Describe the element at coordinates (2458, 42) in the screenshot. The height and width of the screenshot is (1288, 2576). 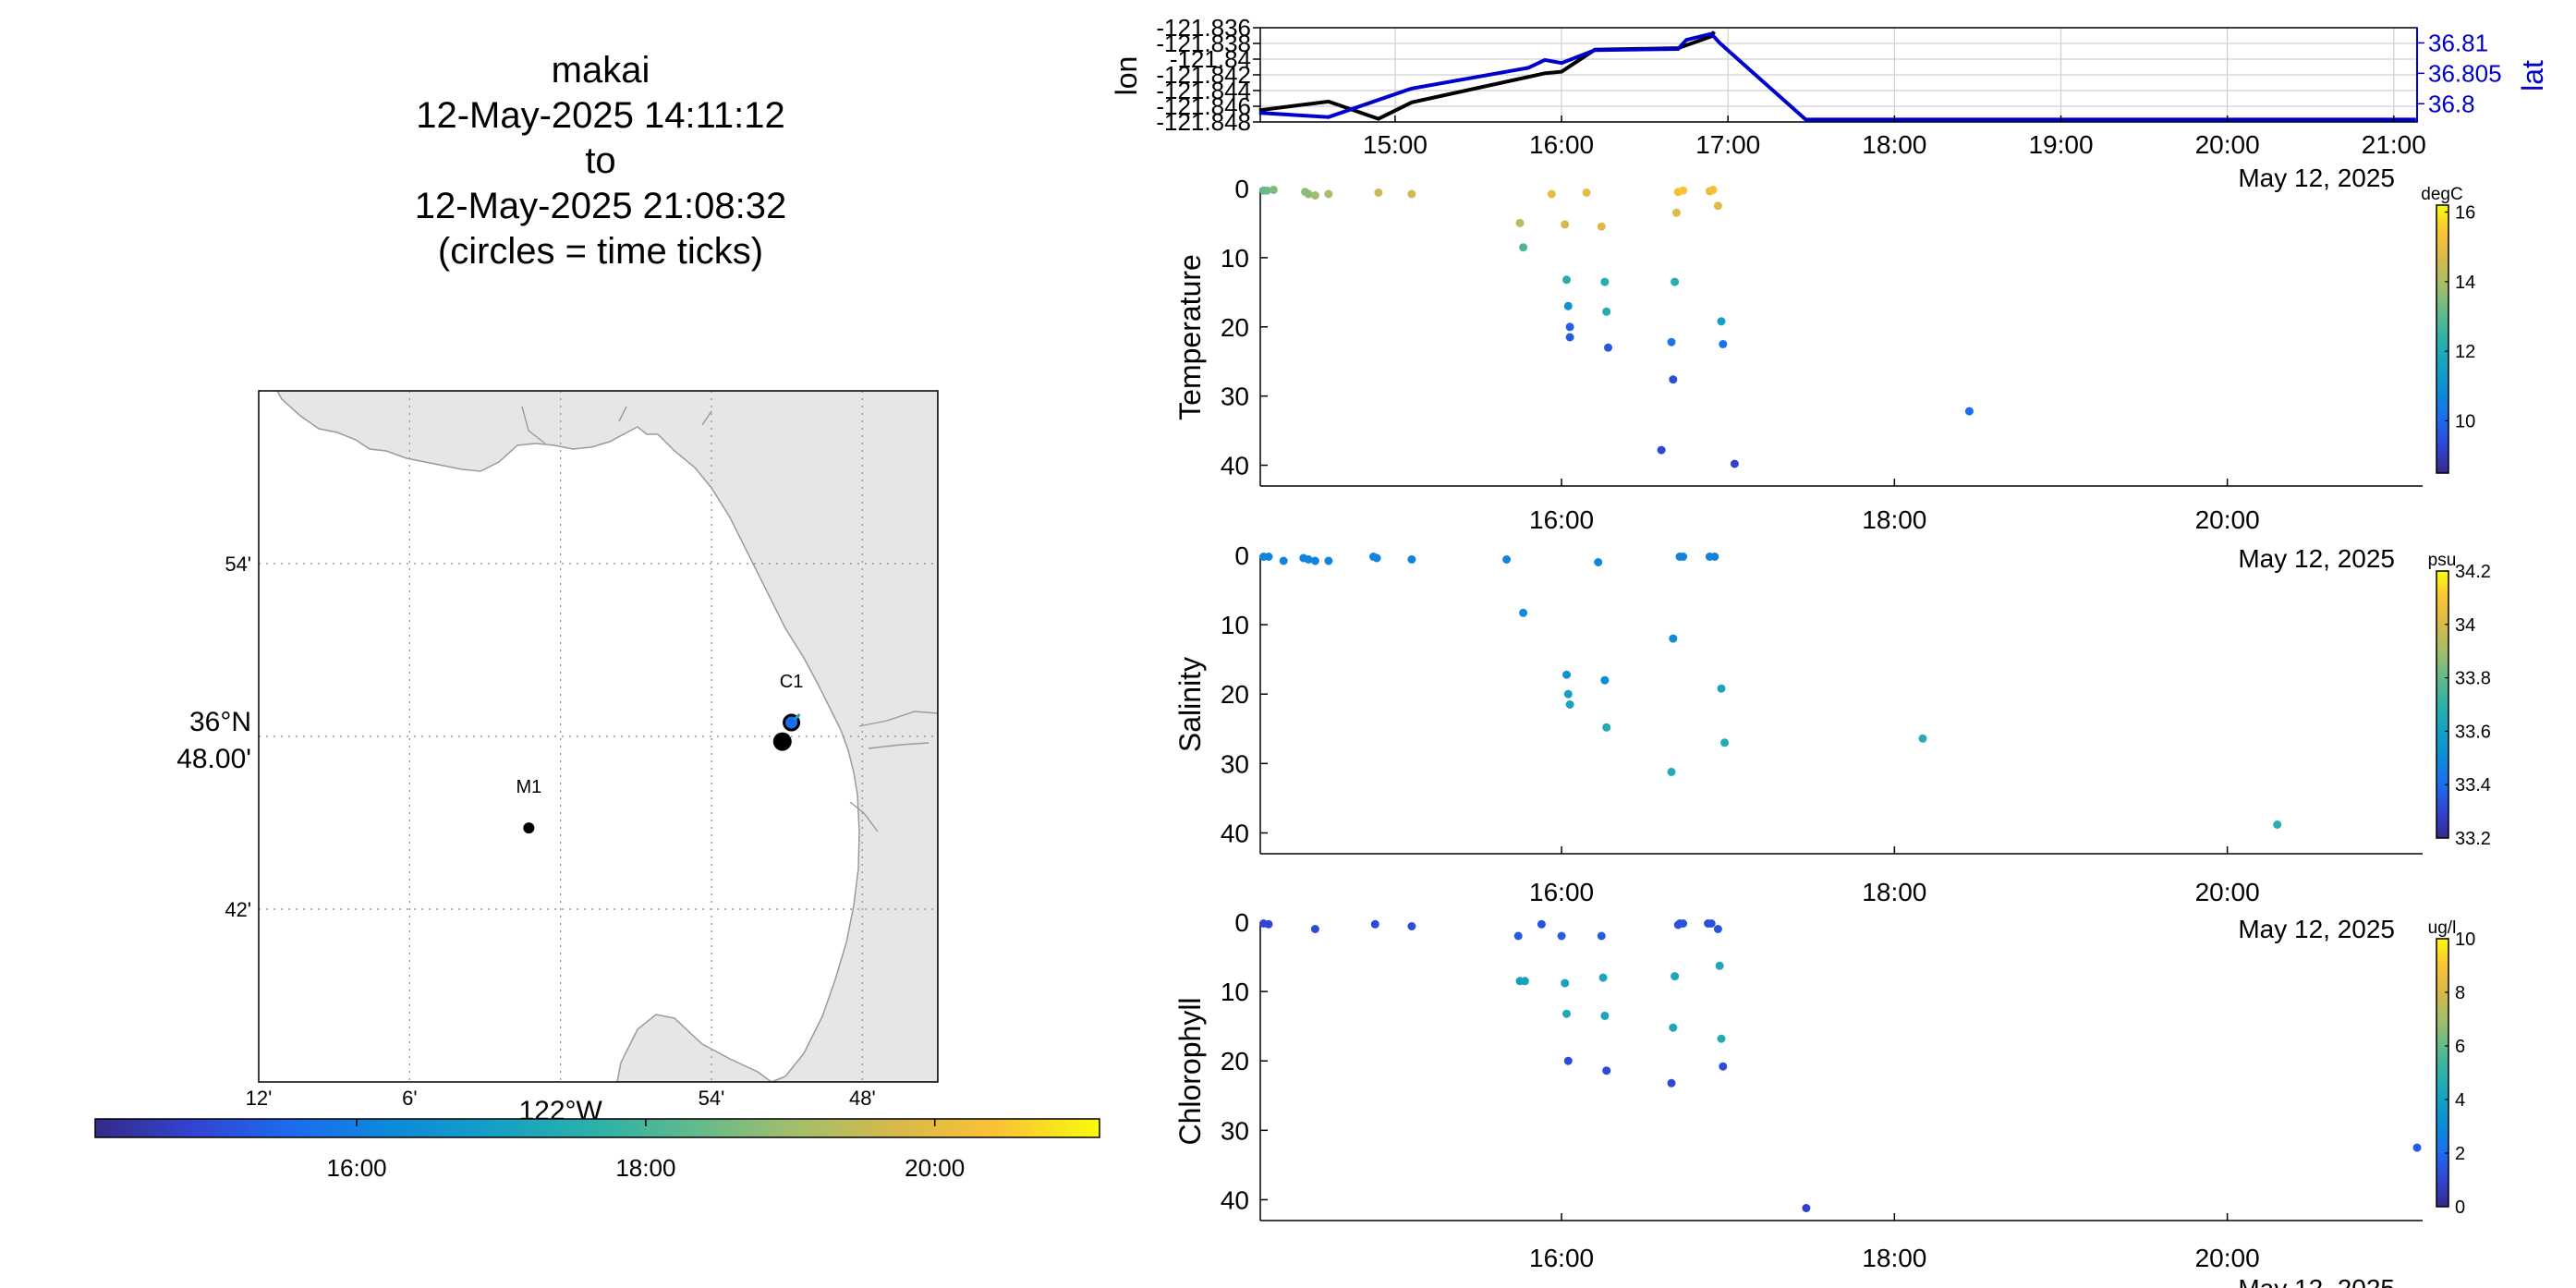
I see `lat-tick-label: 36.81` at that location.